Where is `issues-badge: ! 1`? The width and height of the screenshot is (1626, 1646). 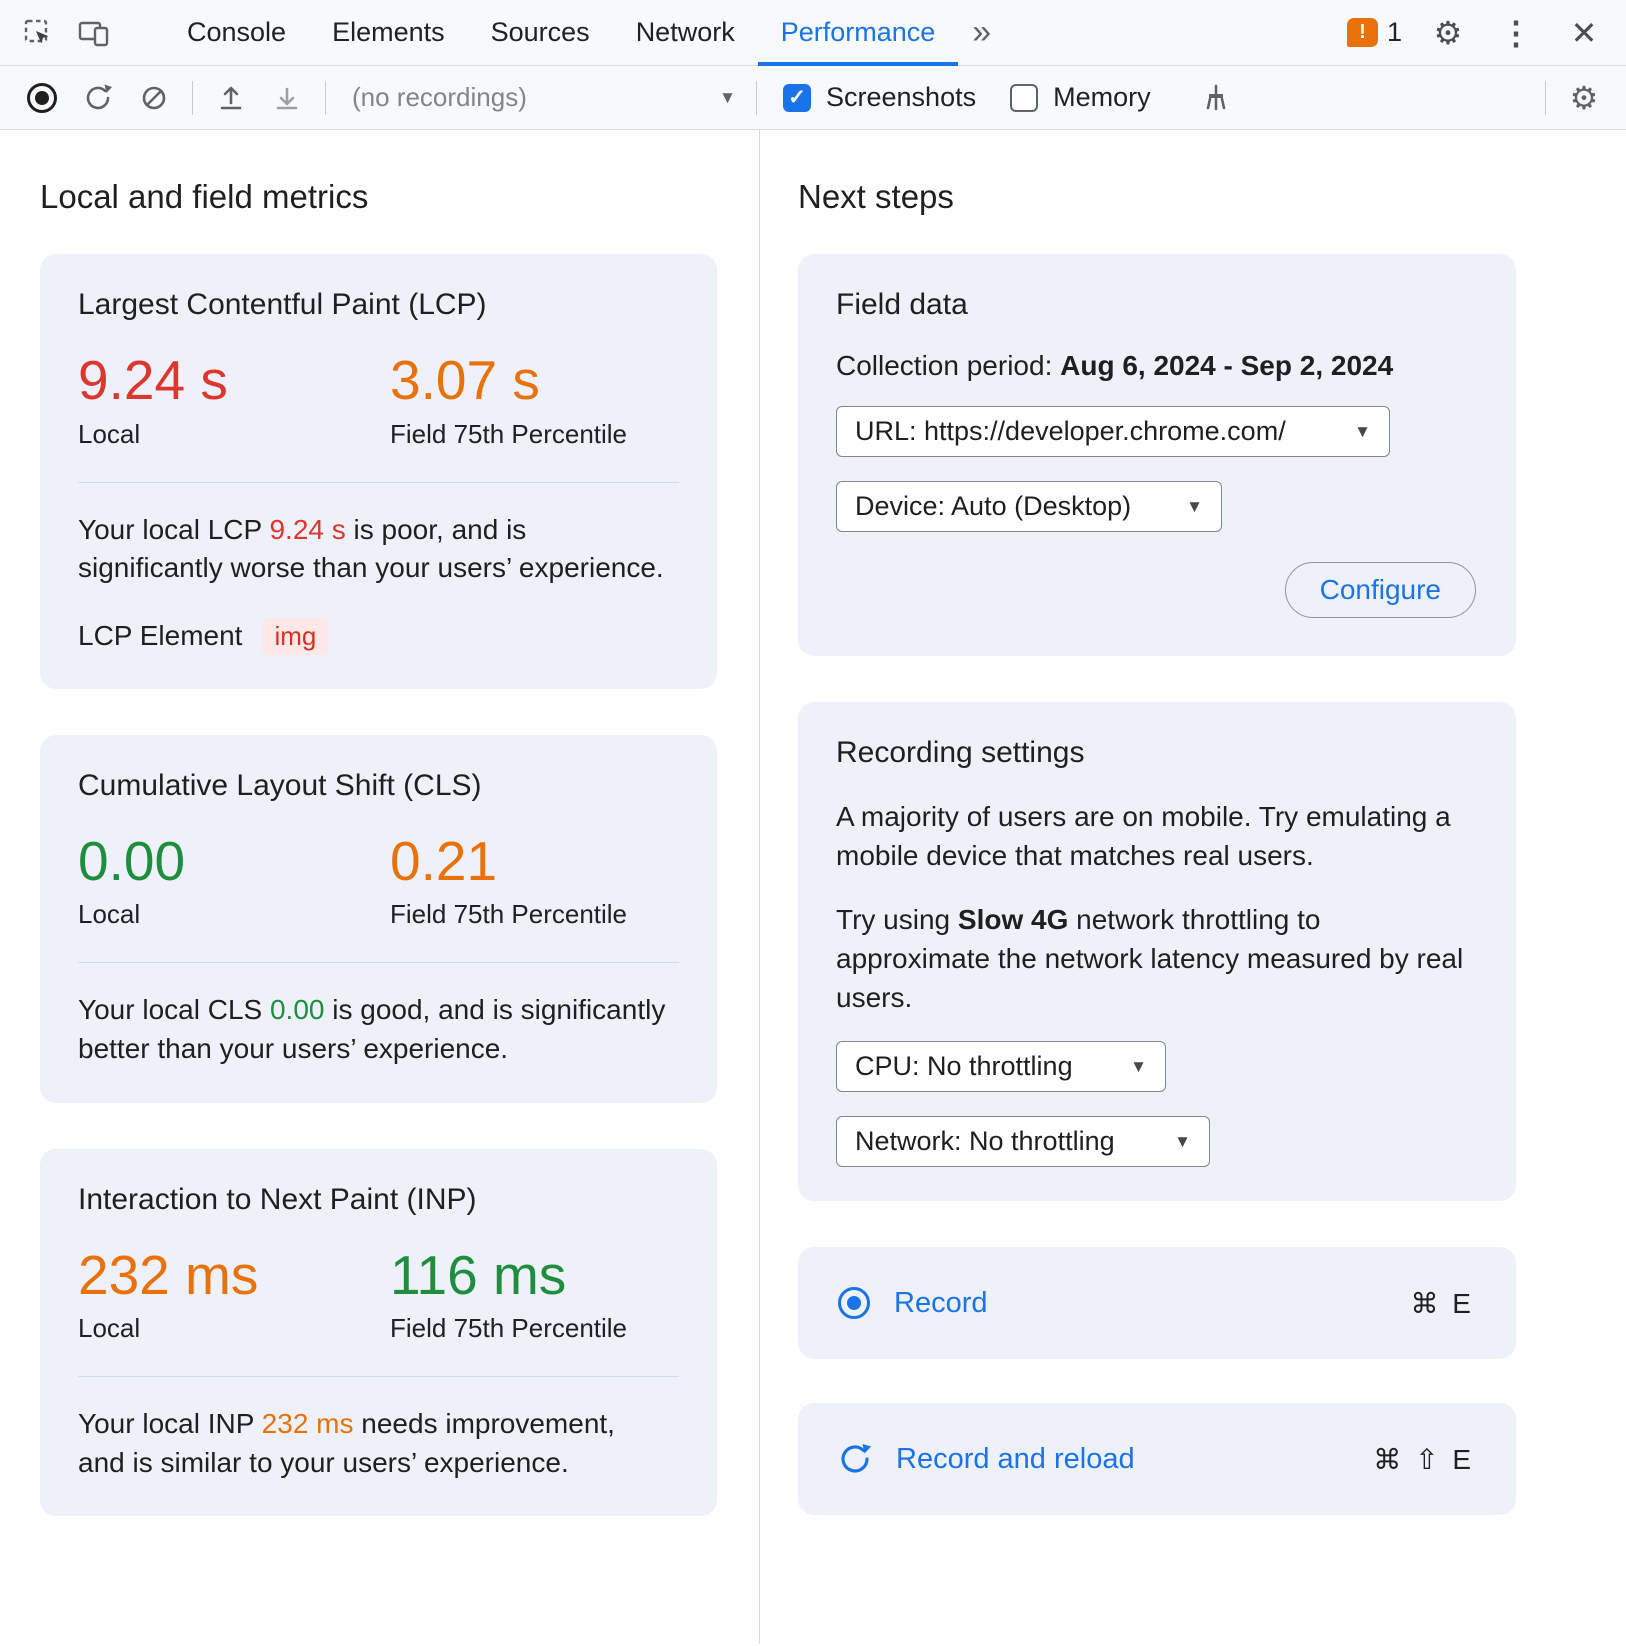
issues-badge: ! 1 is located at coordinates (1374, 32).